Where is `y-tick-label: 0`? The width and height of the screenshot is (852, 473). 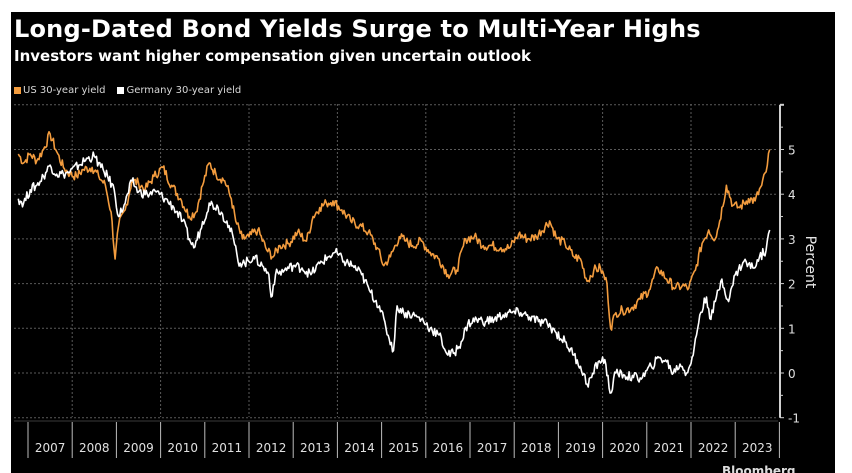 y-tick-label: 0 is located at coordinates (792, 374).